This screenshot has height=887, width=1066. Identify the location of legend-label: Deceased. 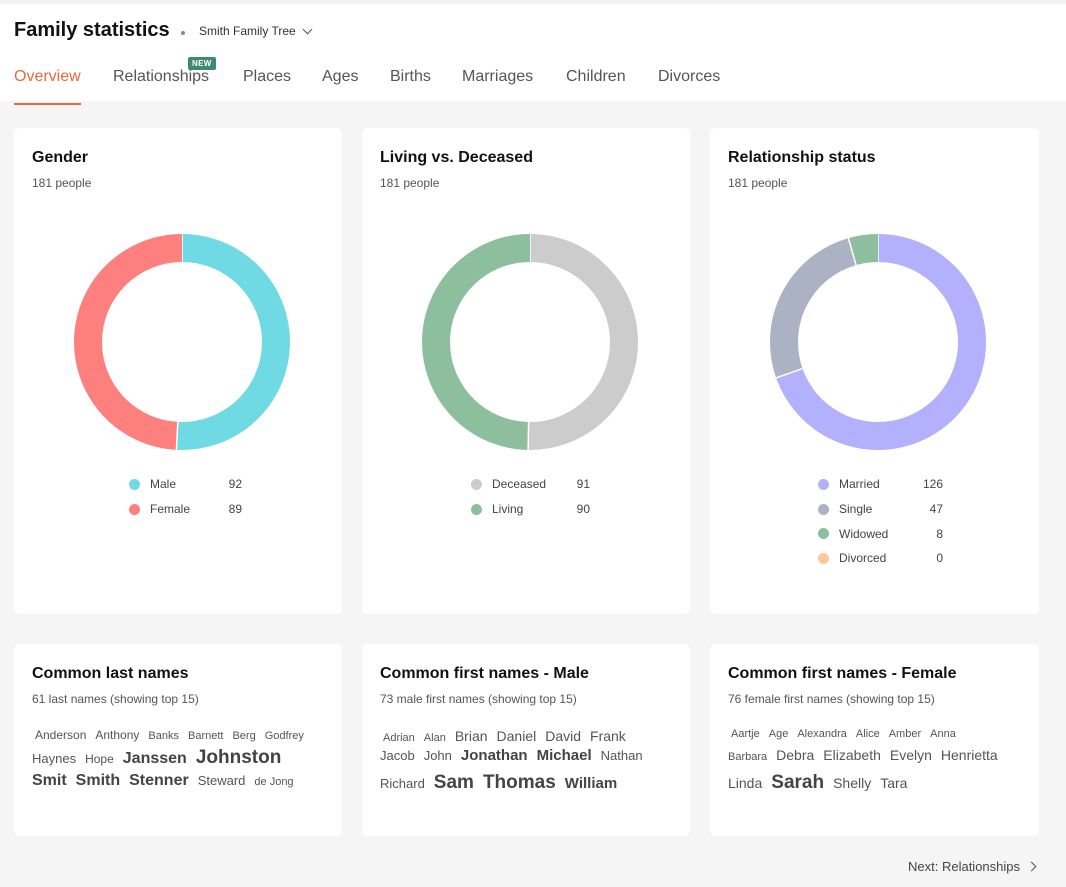
(519, 484).